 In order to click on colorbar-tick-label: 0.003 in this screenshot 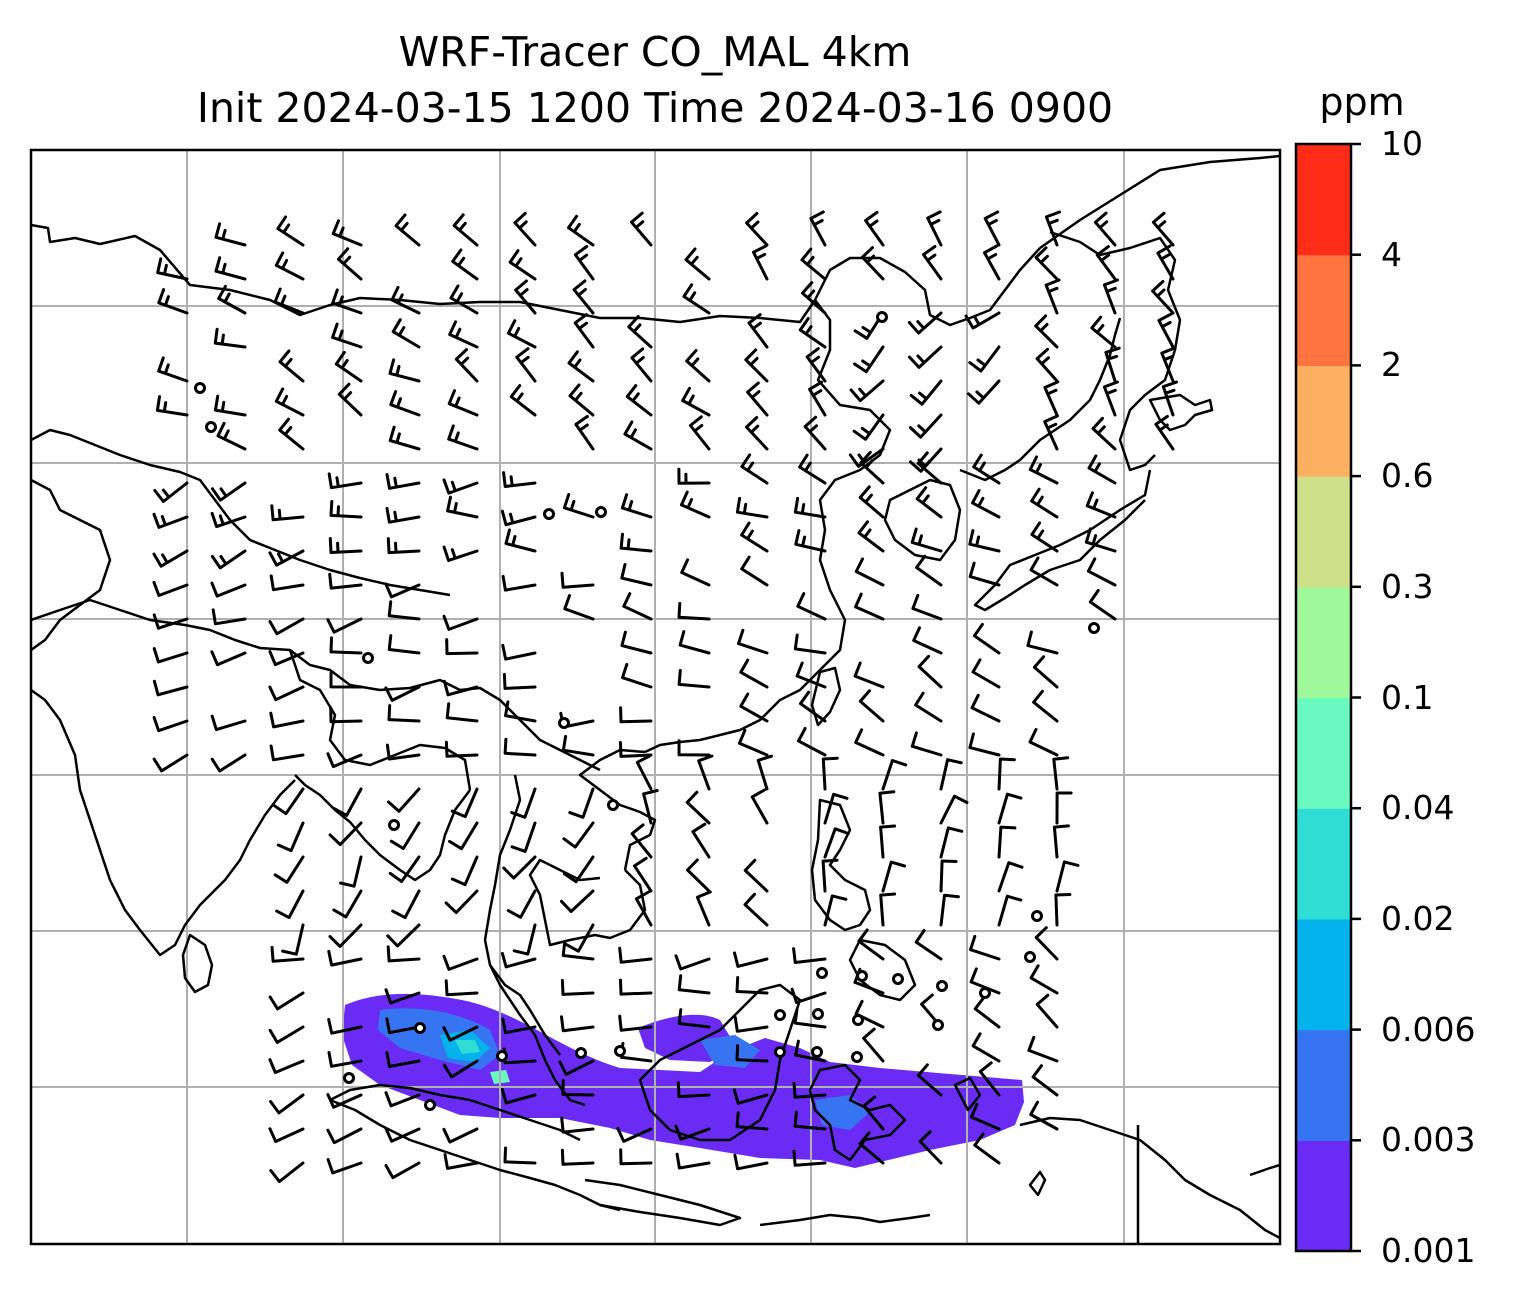, I will do `click(1428, 1140)`.